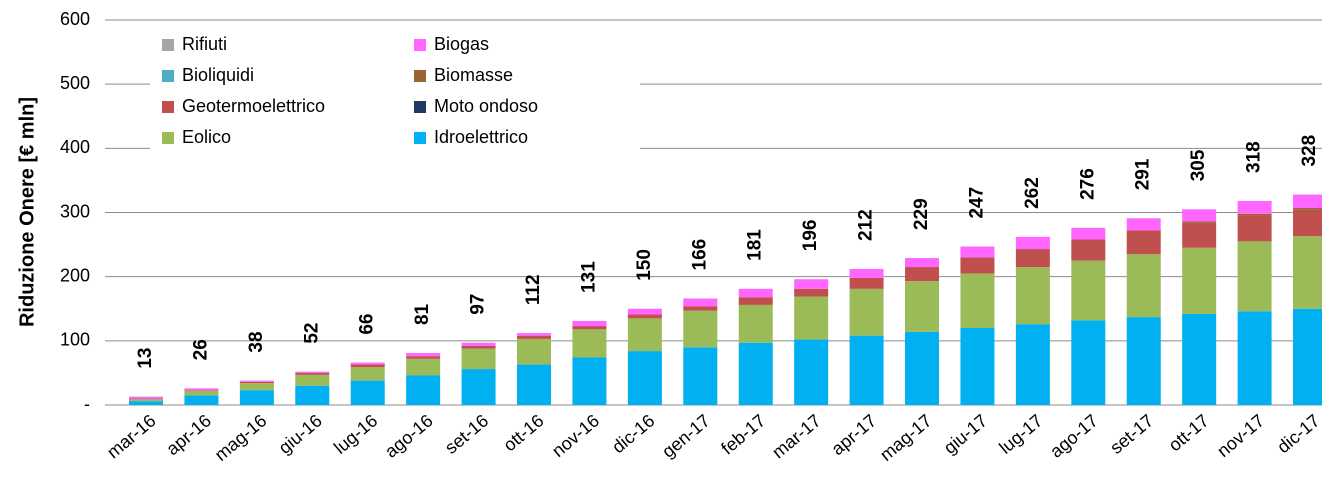 Image resolution: width=1322 pixels, height=493 pixels. Describe the element at coordinates (1189, 432) in the screenshot. I see `x-tick-label: ott-17` at that location.